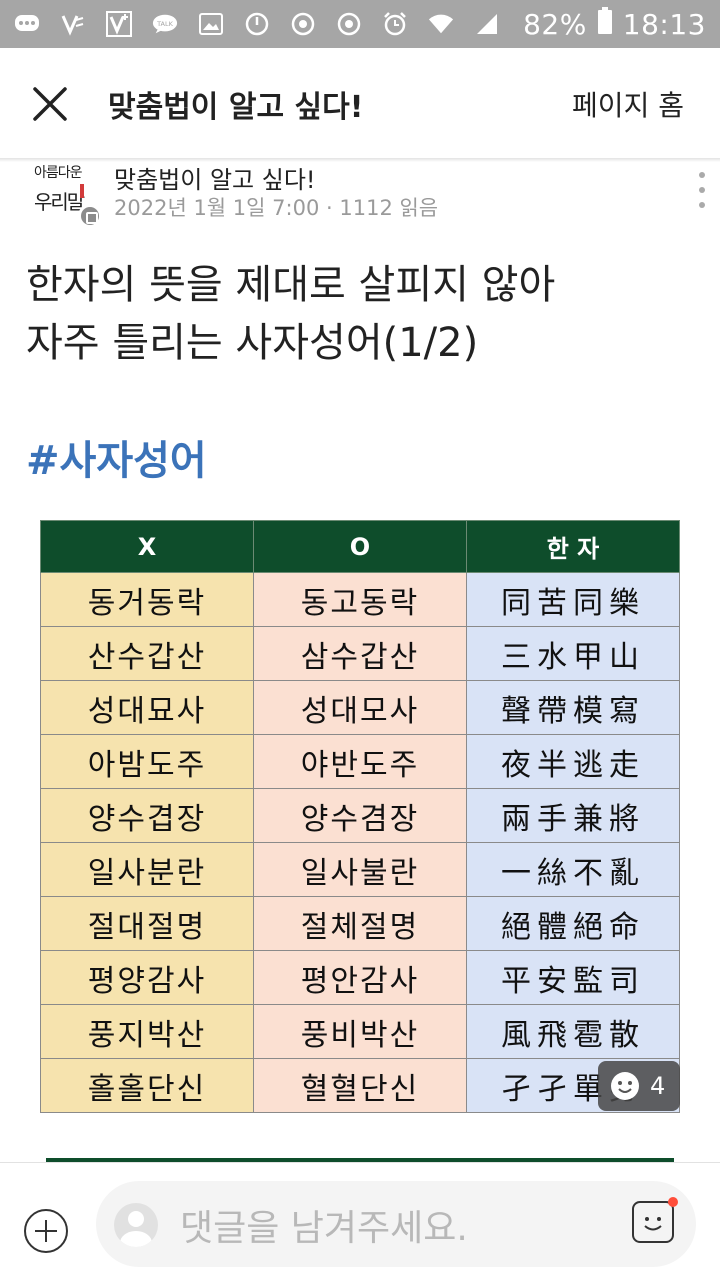 The height and width of the screenshot is (1280, 720). What do you see at coordinates (73, 24) in the screenshot?
I see `v-app-icon` at bounding box center [73, 24].